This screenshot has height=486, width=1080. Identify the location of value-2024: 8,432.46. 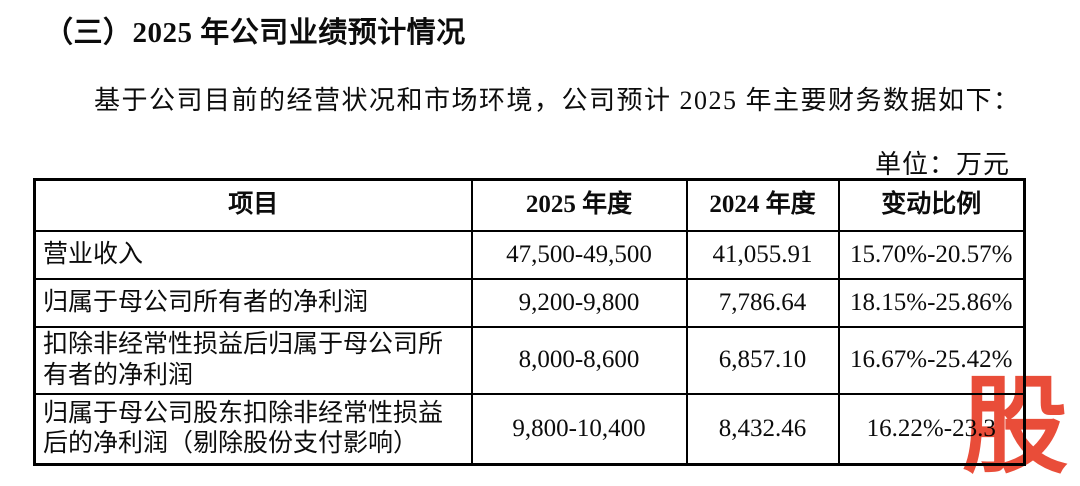
(762, 429).